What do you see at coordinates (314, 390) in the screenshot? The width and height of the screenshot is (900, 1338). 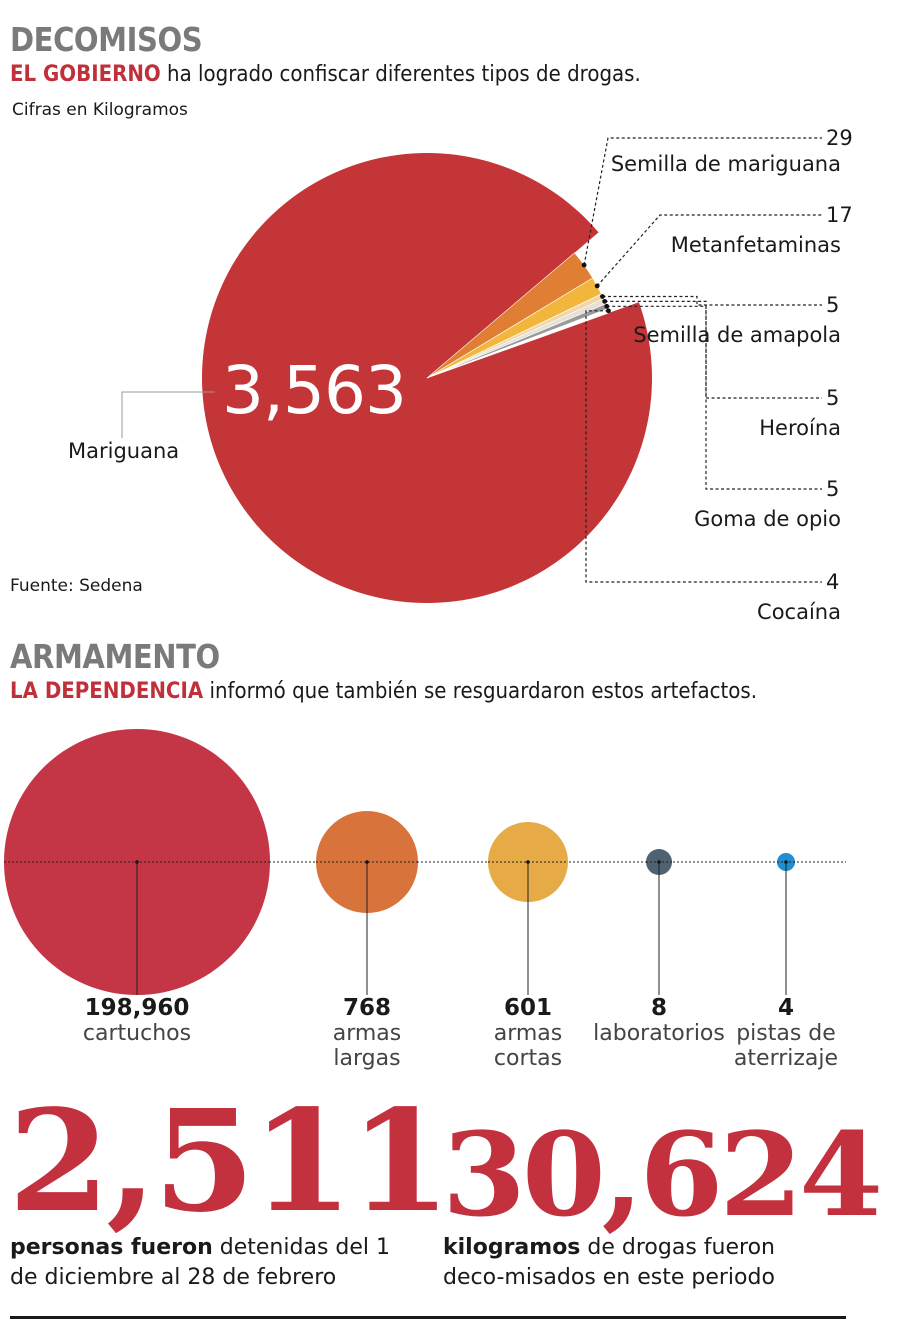 I see `pie-center-value: 3,563` at bounding box center [314, 390].